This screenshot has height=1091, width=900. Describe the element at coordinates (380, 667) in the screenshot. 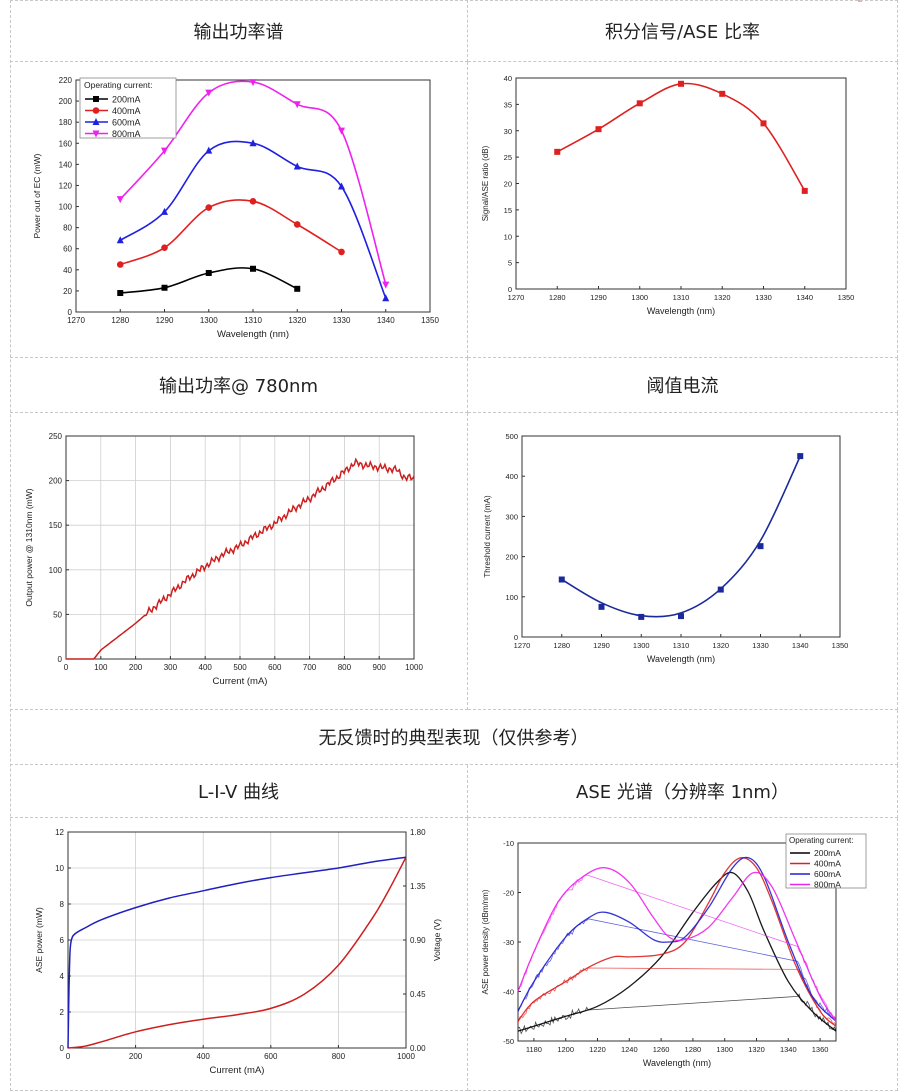

I see `x-tick-label: 900` at that location.